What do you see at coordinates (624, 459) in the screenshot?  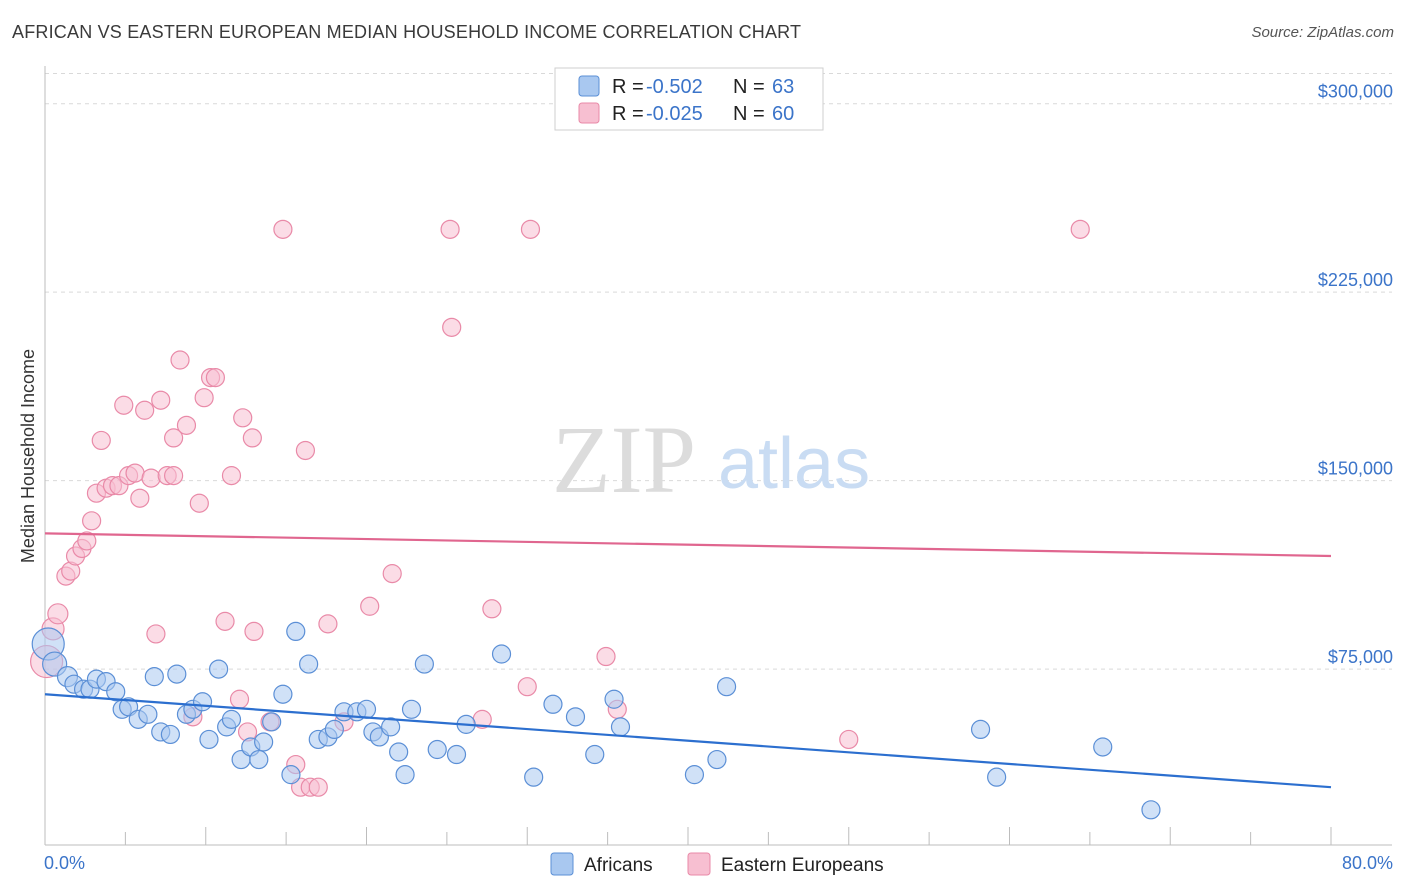 I see `watermark-zip: ZIP` at bounding box center [624, 459].